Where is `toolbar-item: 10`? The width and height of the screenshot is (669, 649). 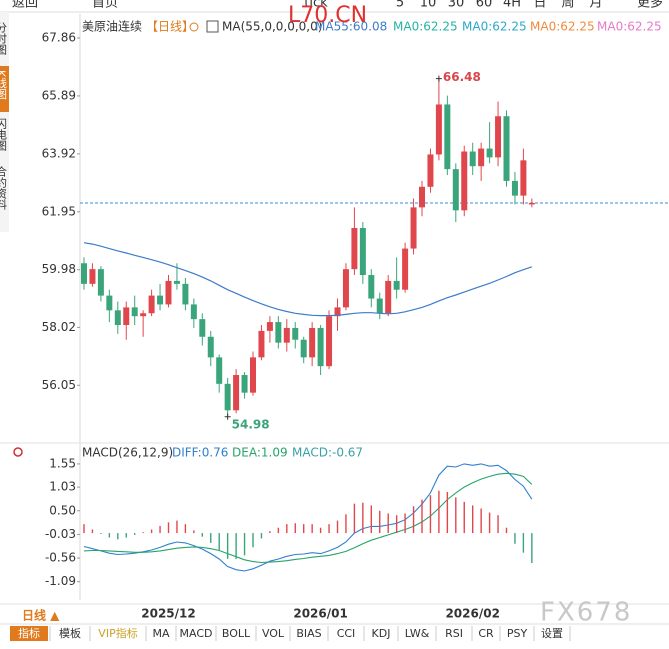
toolbar-item: 10 is located at coordinates (428, 5).